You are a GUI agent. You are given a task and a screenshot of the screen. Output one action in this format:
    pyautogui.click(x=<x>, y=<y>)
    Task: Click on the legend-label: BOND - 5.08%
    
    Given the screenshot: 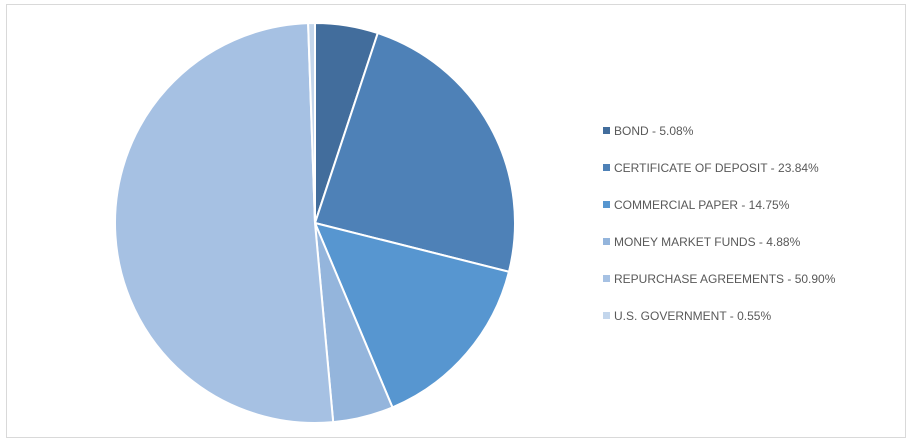 What is the action you would take?
    pyautogui.click(x=654, y=131)
    